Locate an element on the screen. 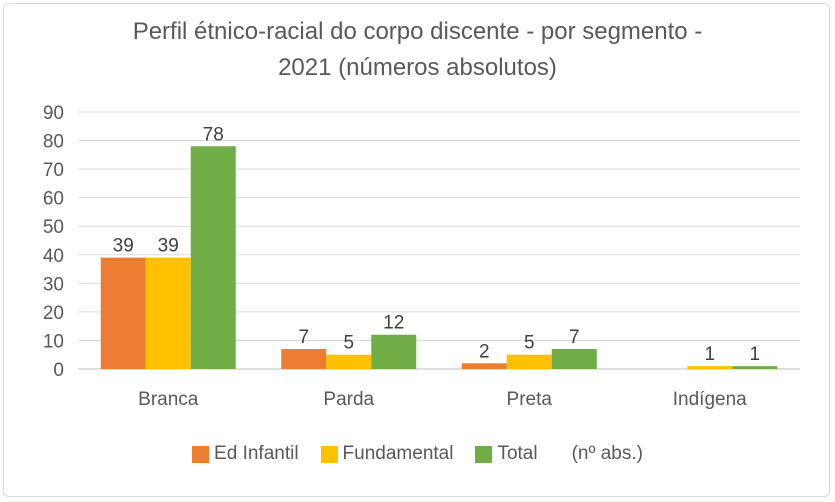 The image size is (835, 502). chart-title-line2: 2021 (números absolutos) is located at coordinates (417, 67).